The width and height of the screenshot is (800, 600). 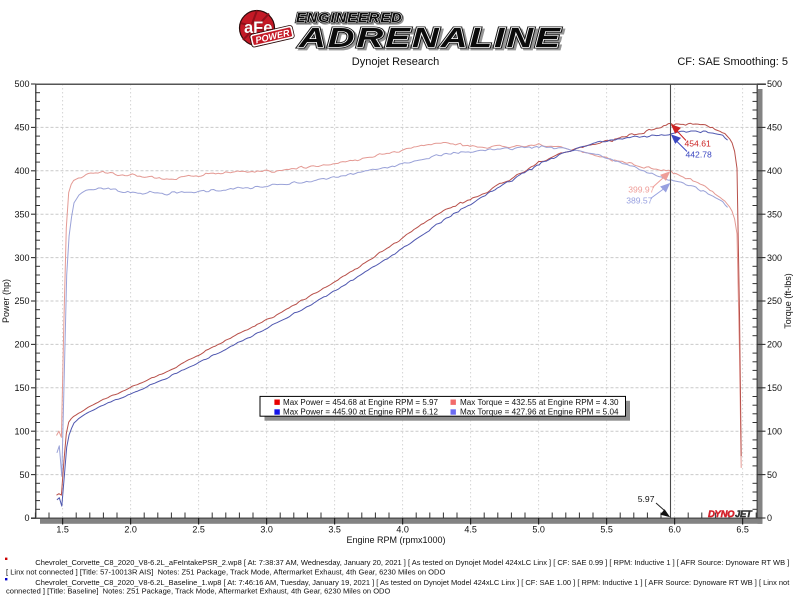 What do you see at coordinates (198, 530) in the screenshot?
I see `svg-text: 2.5` at bounding box center [198, 530].